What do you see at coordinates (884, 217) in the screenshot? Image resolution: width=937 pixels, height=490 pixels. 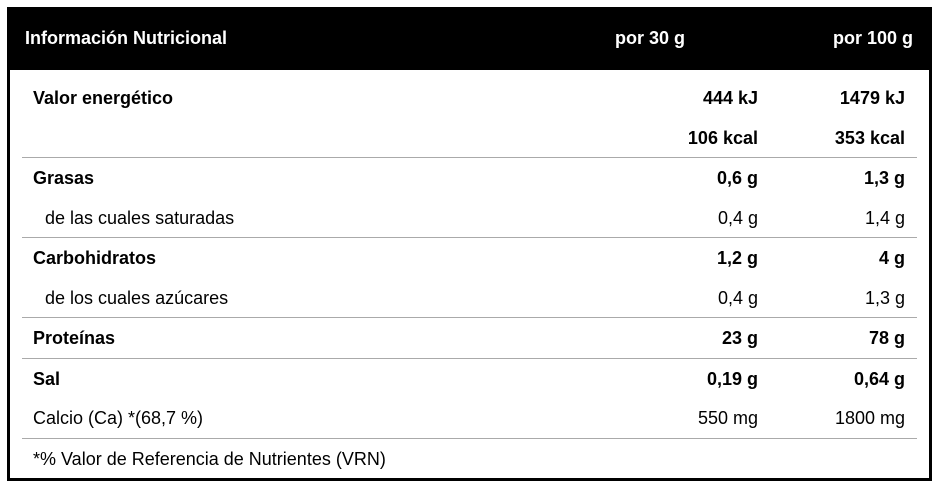 I see `value-per-100g: 1,4 g` at bounding box center [884, 217].